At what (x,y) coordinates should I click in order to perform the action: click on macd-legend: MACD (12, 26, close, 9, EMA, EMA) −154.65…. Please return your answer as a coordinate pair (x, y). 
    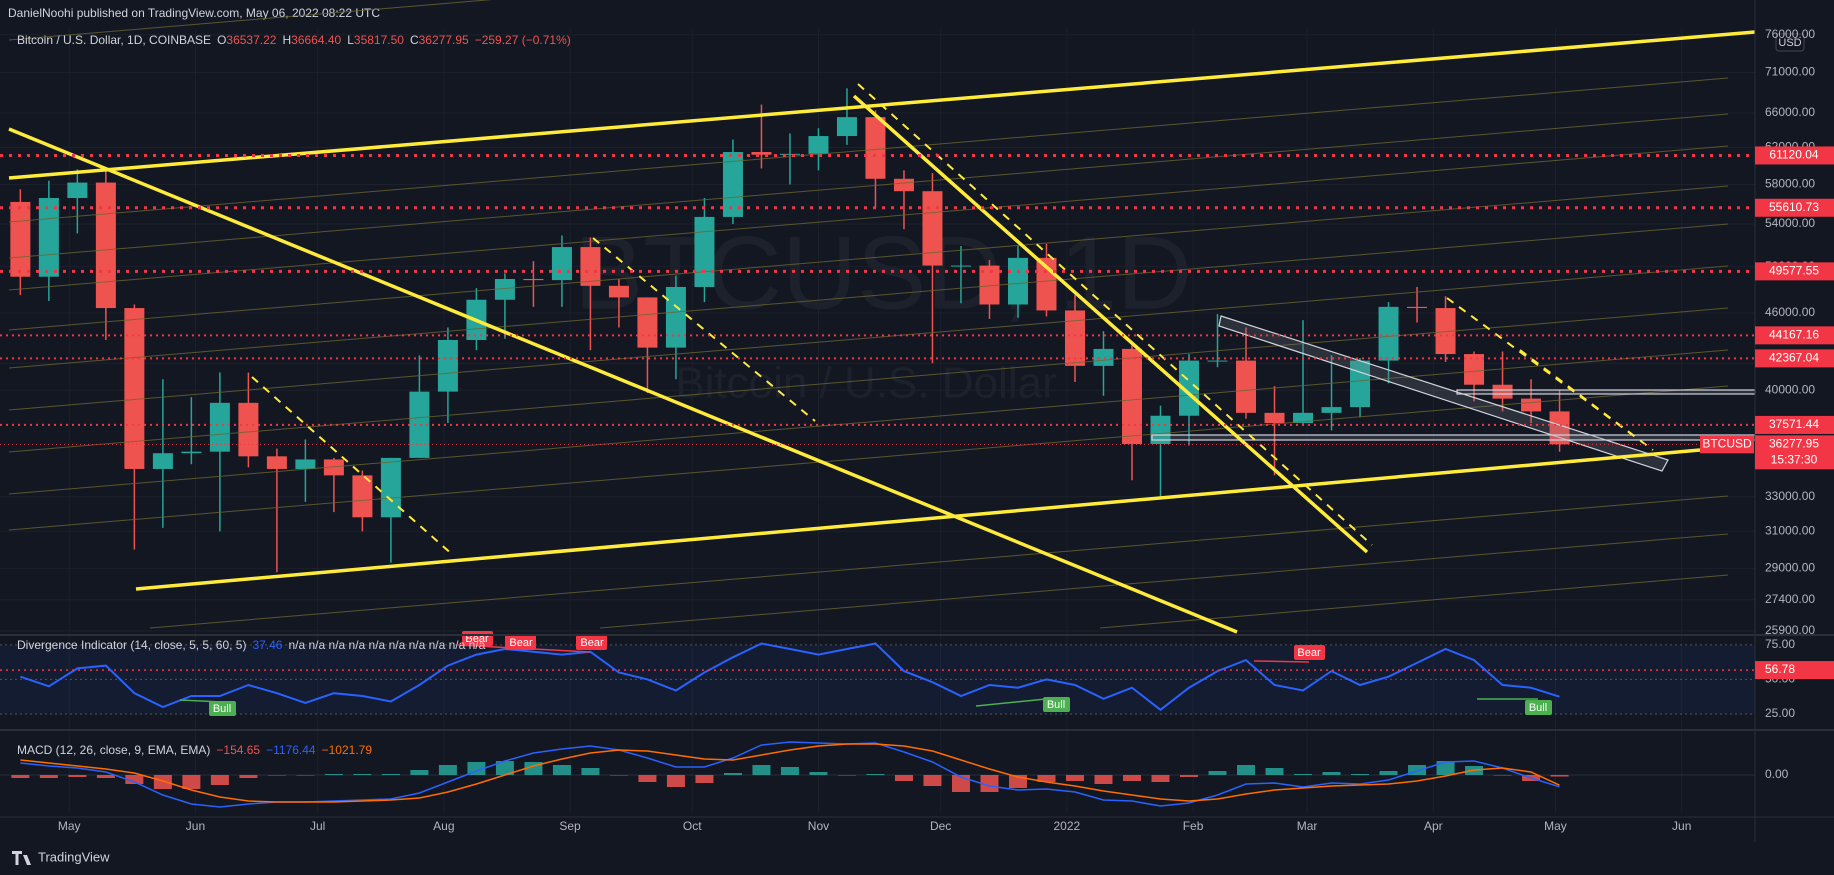
    Looking at the image, I should click on (194, 750).